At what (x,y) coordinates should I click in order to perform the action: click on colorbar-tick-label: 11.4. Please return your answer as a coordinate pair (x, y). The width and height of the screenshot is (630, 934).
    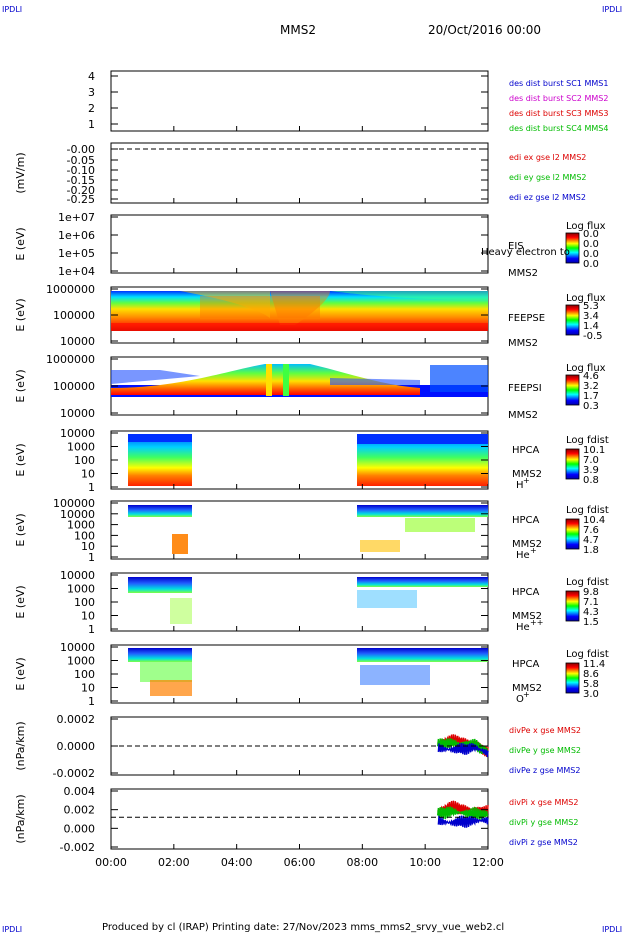
    Looking at the image, I should click on (594, 664).